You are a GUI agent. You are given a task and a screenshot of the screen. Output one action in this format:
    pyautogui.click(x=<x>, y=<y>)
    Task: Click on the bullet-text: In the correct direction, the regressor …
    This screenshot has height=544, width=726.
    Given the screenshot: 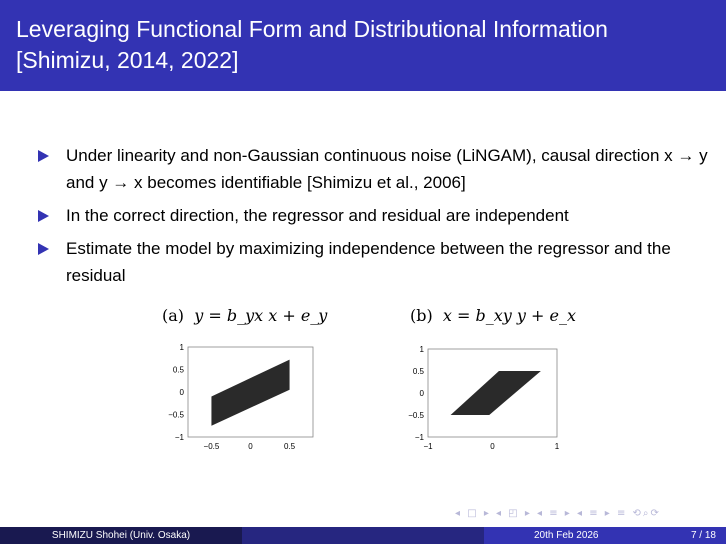 What is the action you would take?
    pyautogui.click(x=317, y=215)
    